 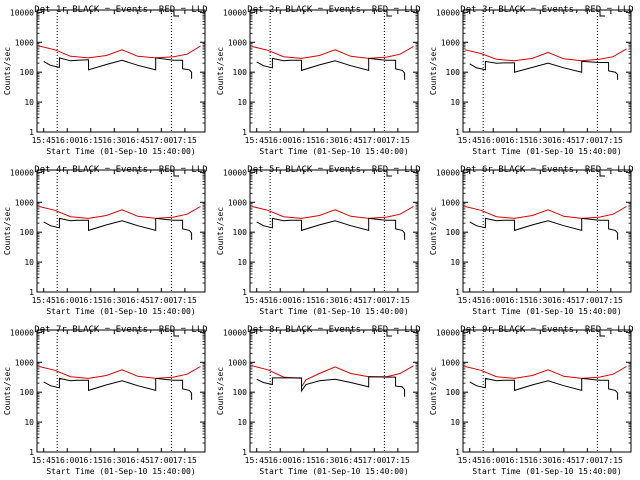 What do you see at coordinates (546, 170) in the screenshot?
I see `panel-title: Det 6r BLACK = Events, RED = LLD` at bounding box center [546, 170].